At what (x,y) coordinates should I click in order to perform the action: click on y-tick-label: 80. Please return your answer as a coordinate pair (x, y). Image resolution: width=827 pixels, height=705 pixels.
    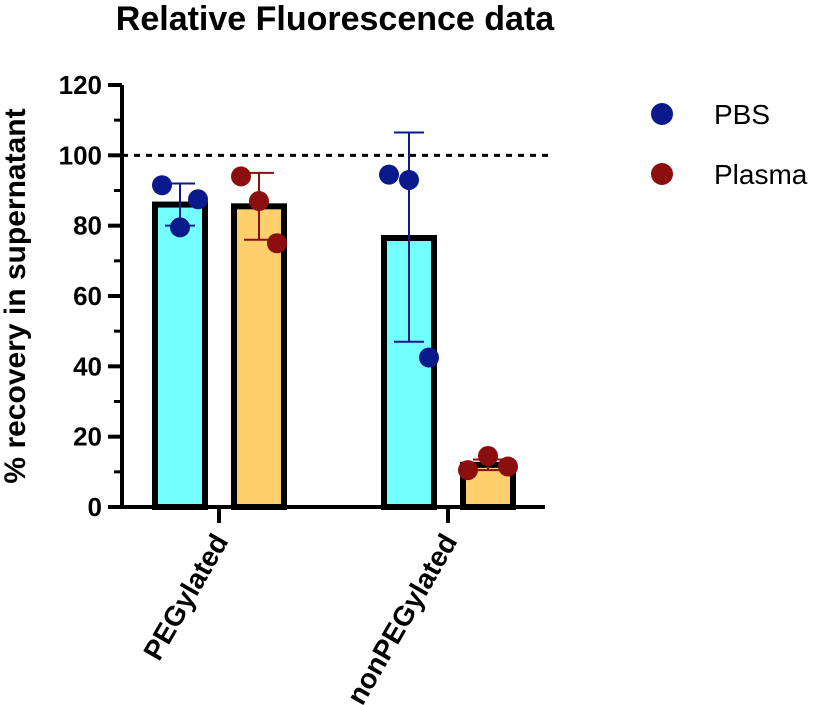
    Looking at the image, I should click on (87, 226).